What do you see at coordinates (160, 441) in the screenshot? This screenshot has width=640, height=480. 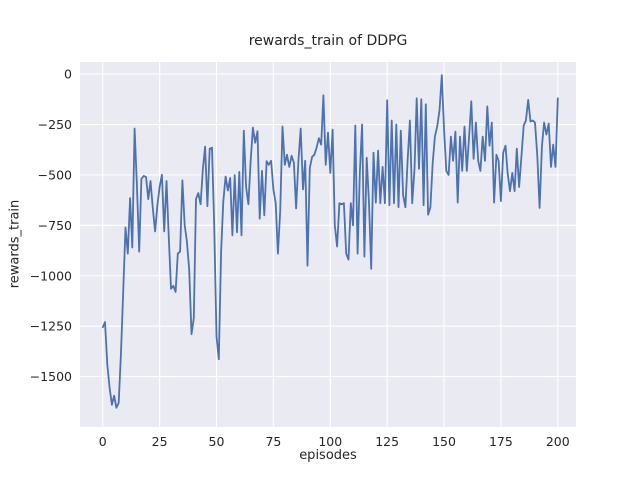 I see `x-tick-label: 25` at bounding box center [160, 441].